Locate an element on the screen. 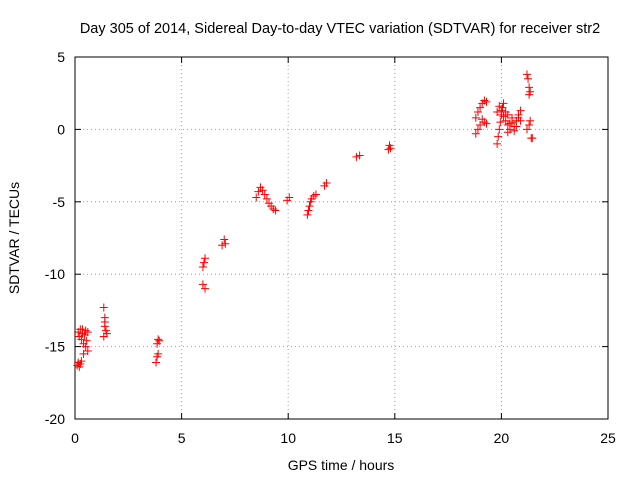 The image size is (640, 480). y-tick-label: 5 is located at coordinates (61, 57).